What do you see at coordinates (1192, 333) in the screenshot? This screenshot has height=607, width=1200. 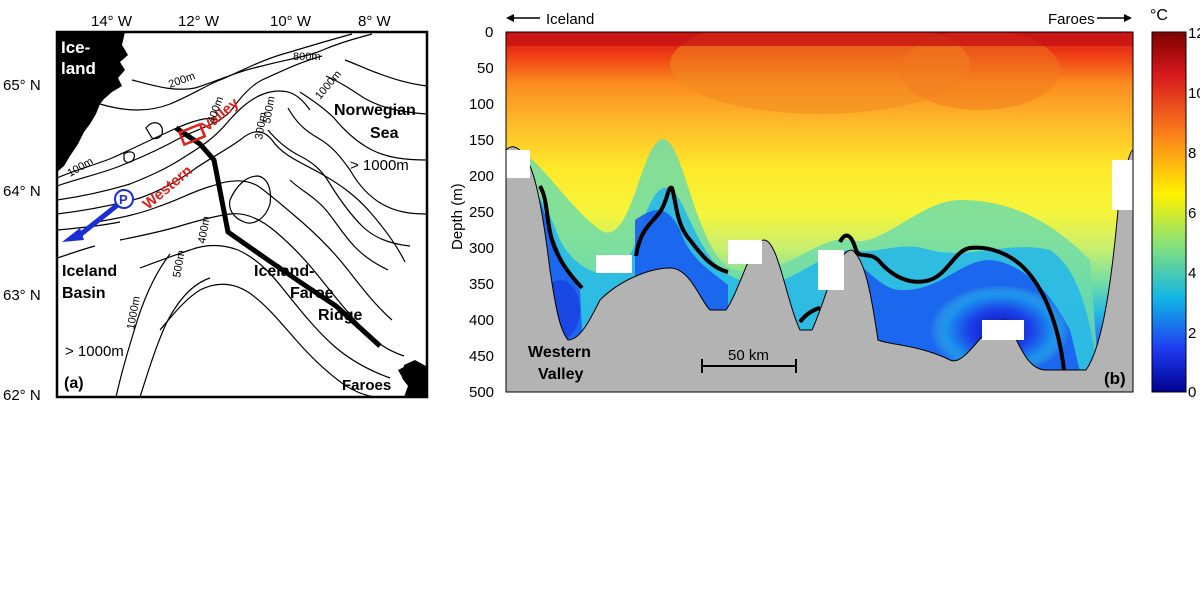 I see `colorbar-tick-2: 2` at bounding box center [1192, 333].